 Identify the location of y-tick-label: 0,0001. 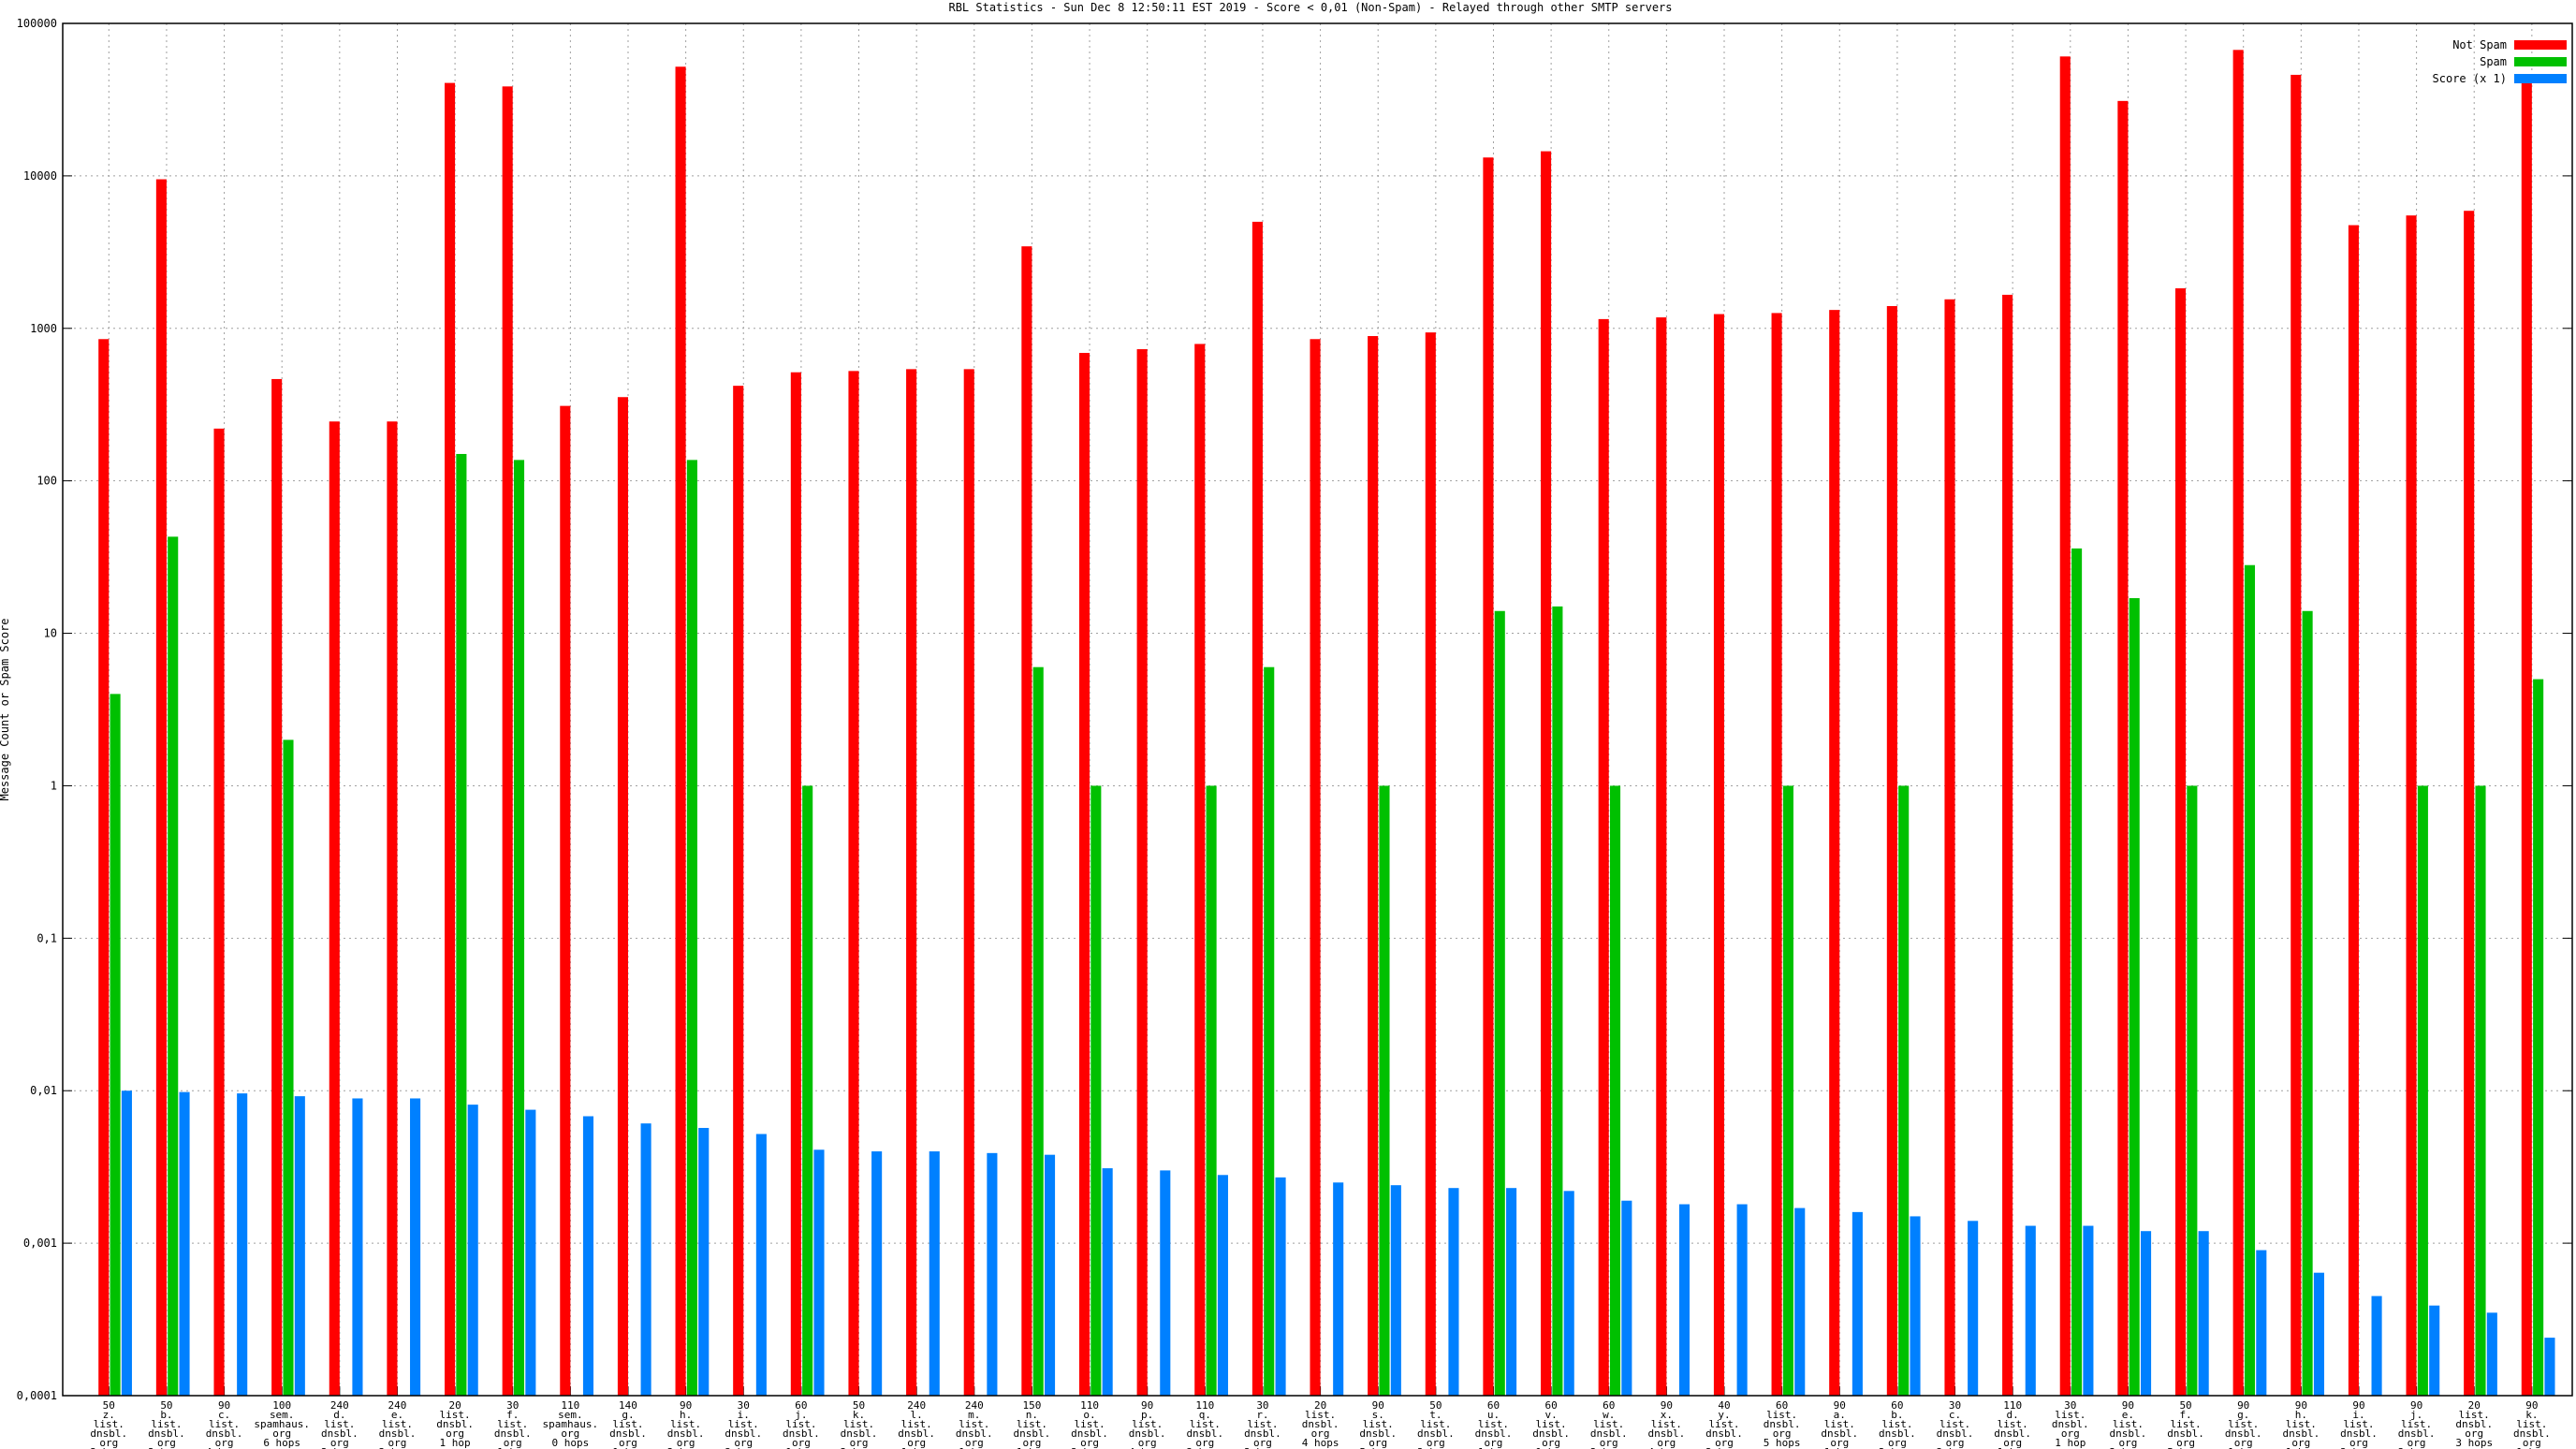
(37, 1395).